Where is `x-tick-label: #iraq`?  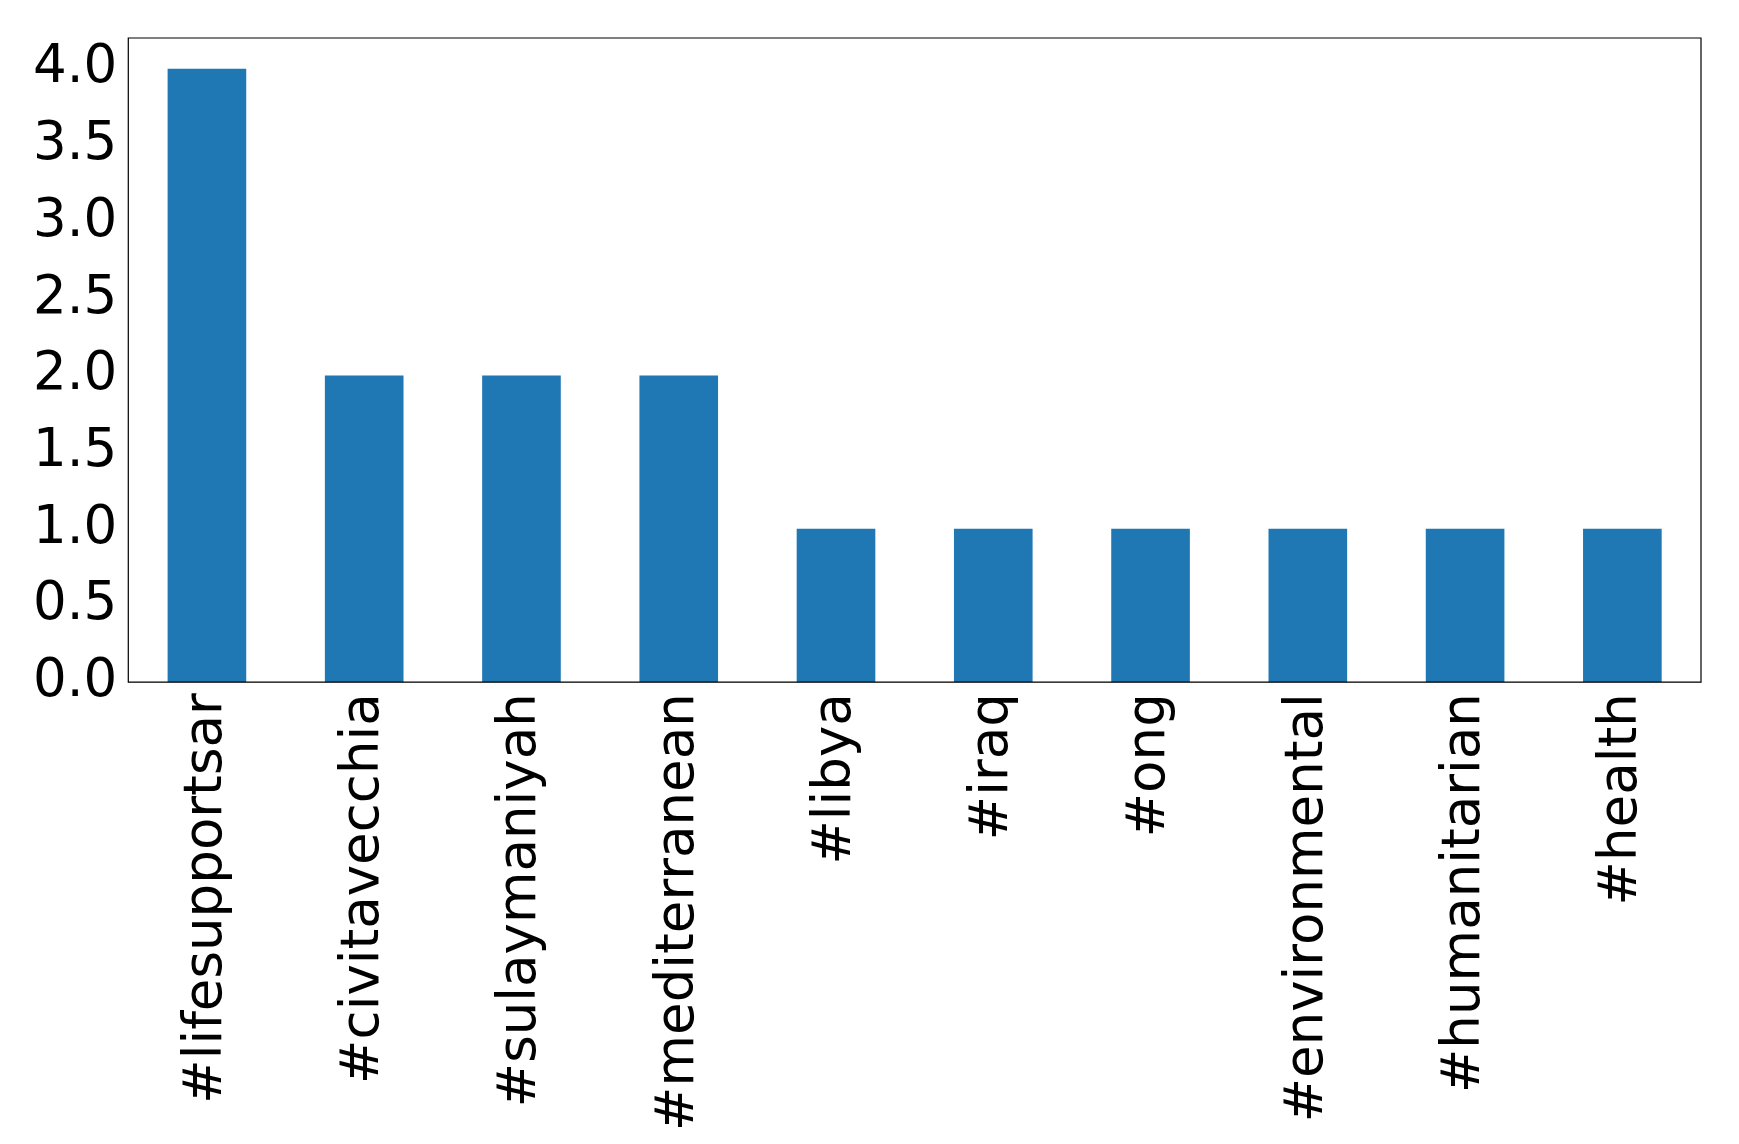 x-tick-label: #iraq is located at coordinates (989, 767).